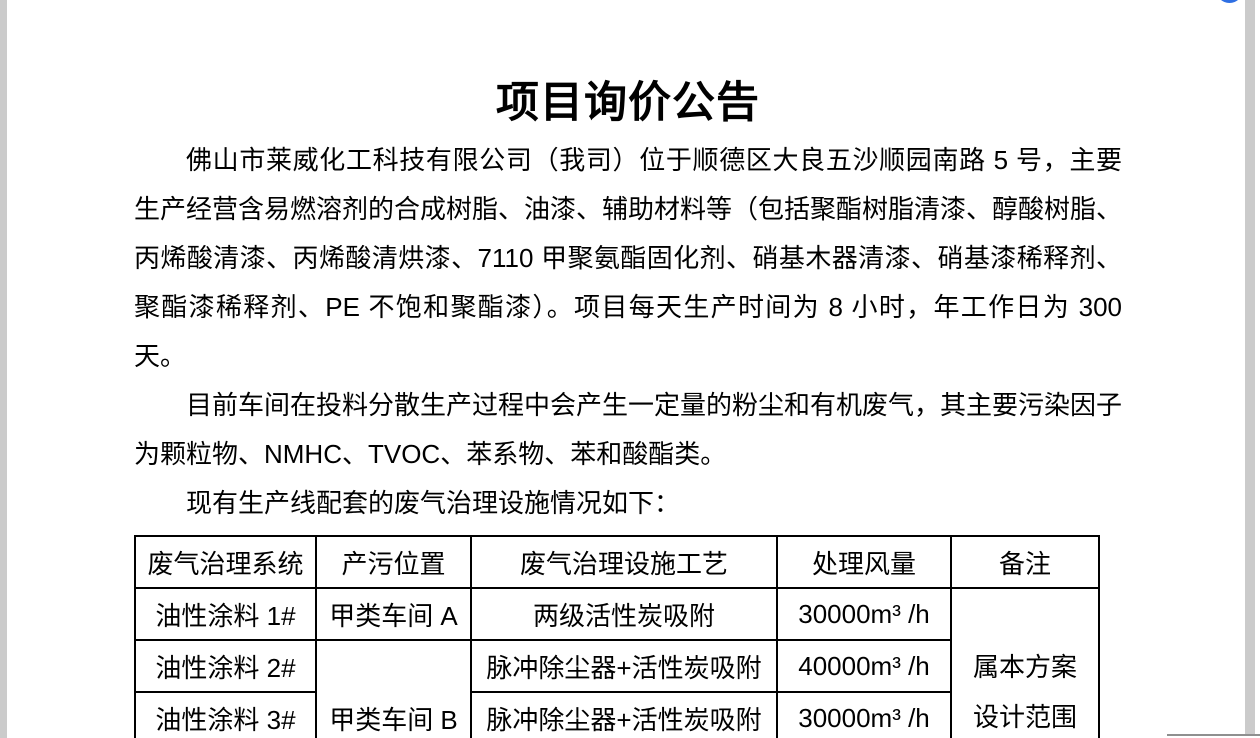  Describe the element at coordinates (1024, 717) in the screenshot. I see `remark-line: 设计范围` at that location.